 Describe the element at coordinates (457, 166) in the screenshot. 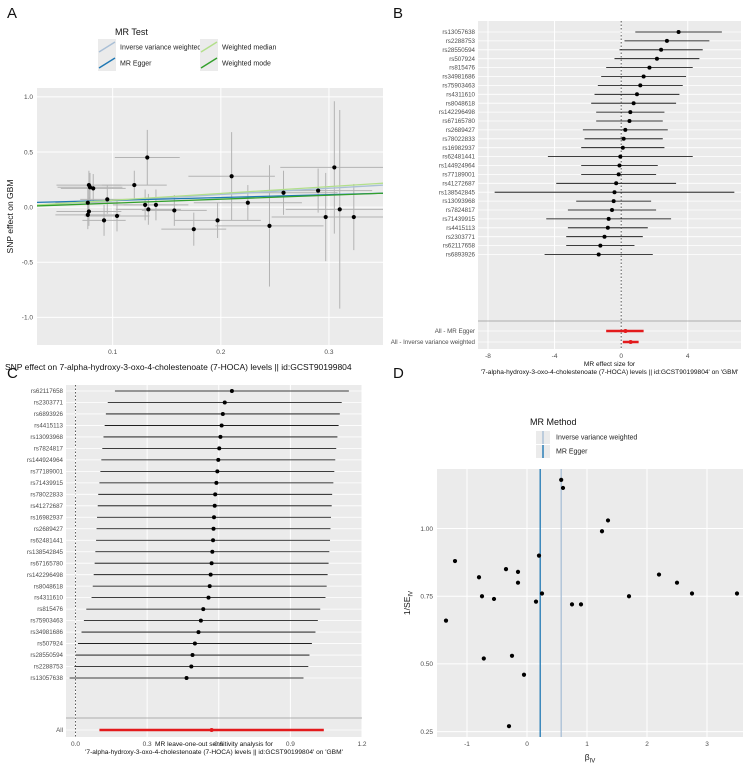

I see `snp-label: rs144924964` at that location.